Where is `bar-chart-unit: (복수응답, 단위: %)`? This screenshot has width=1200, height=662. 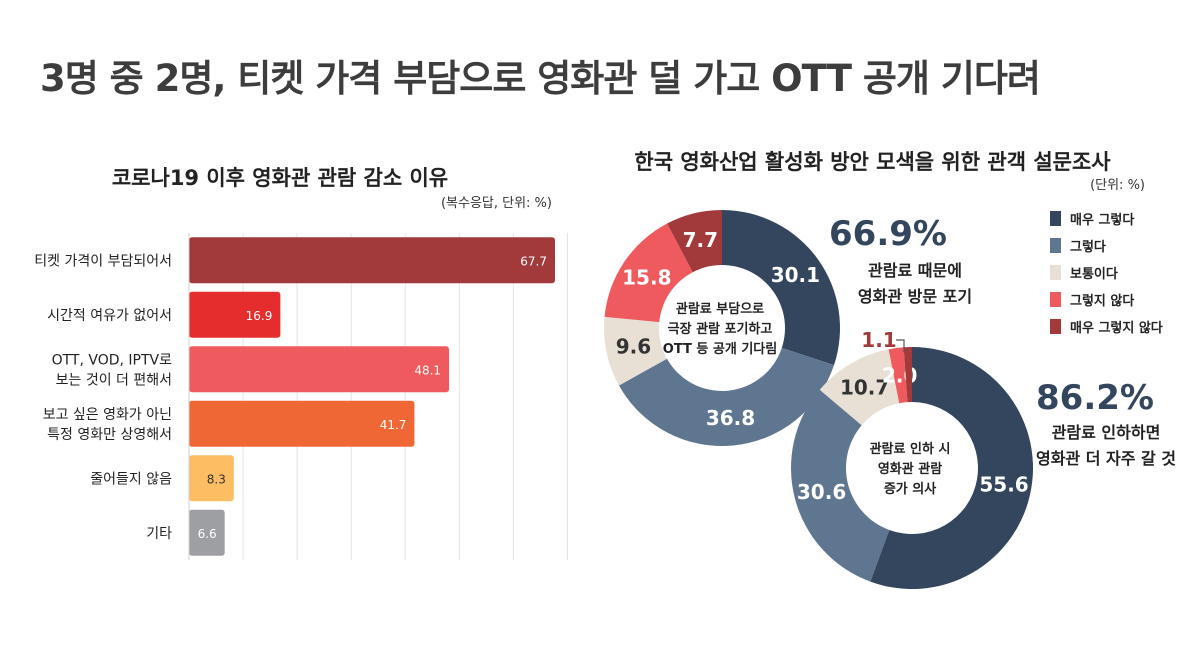 bar-chart-unit: (복수응답, 단위: %) is located at coordinates (496, 203).